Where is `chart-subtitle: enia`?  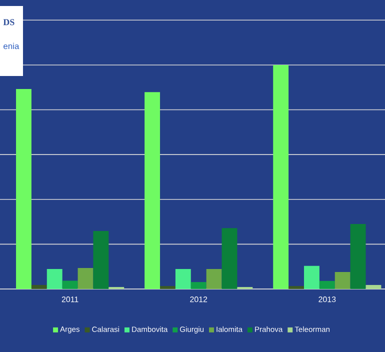 chart-subtitle: enia is located at coordinates (12, 46).